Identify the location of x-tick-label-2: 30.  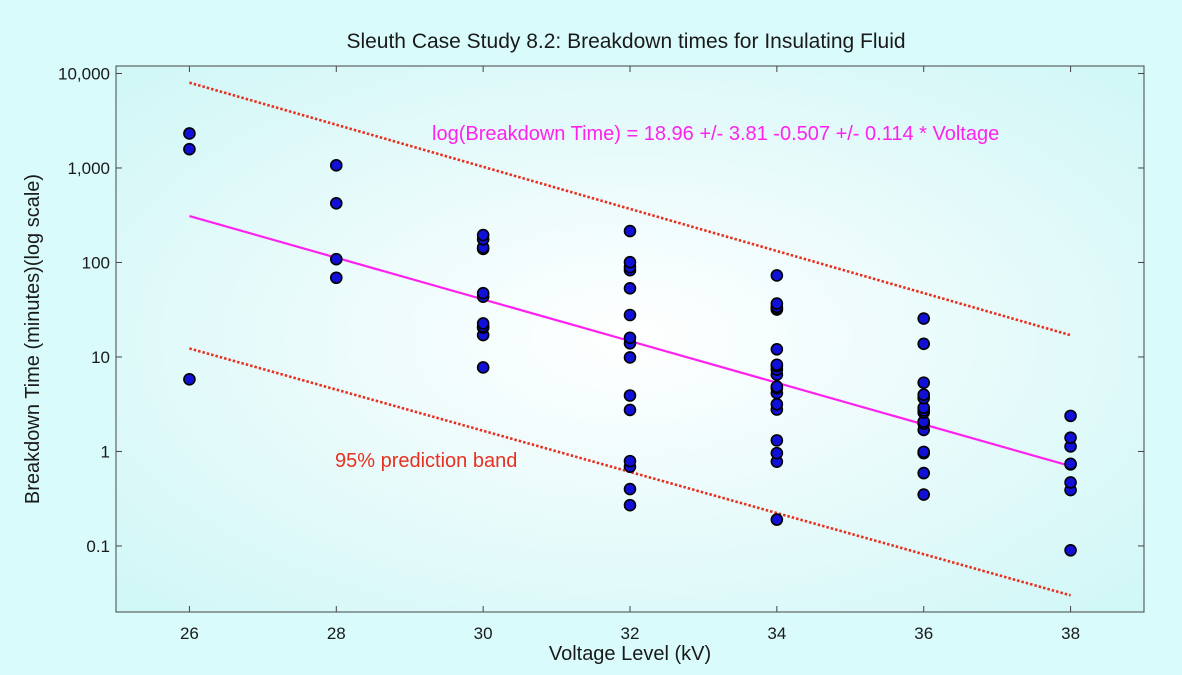
(483, 633).